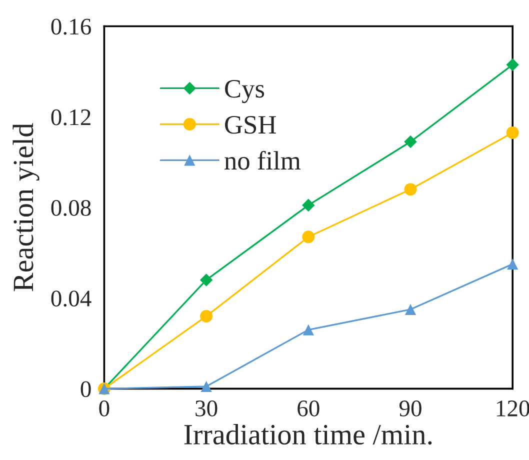 Image resolution: width=529 pixels, height=460 pixels. Describe the element at coordinates (71, 298) in the screenshot. I see `y-tick-label: 0.04` at that location.